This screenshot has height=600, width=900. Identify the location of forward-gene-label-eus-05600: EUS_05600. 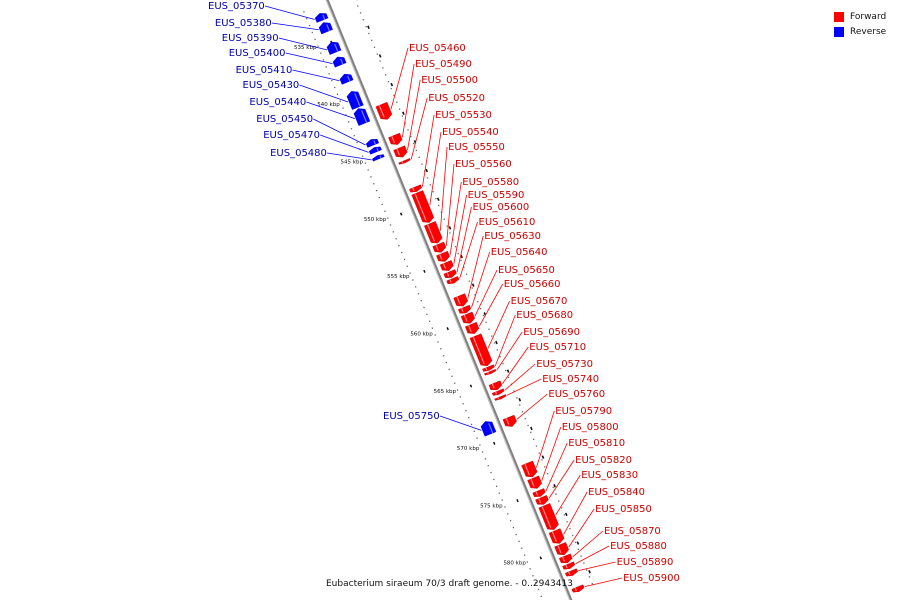
(500, 207).